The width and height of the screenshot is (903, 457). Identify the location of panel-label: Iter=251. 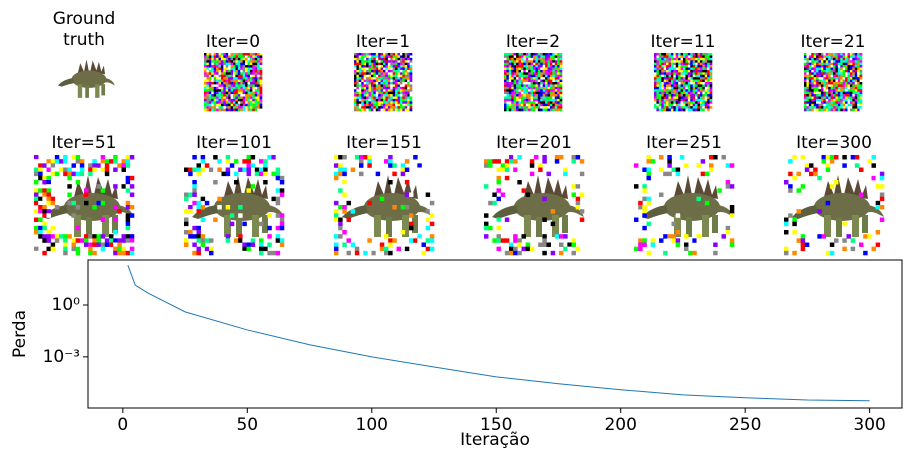
(684, 143).